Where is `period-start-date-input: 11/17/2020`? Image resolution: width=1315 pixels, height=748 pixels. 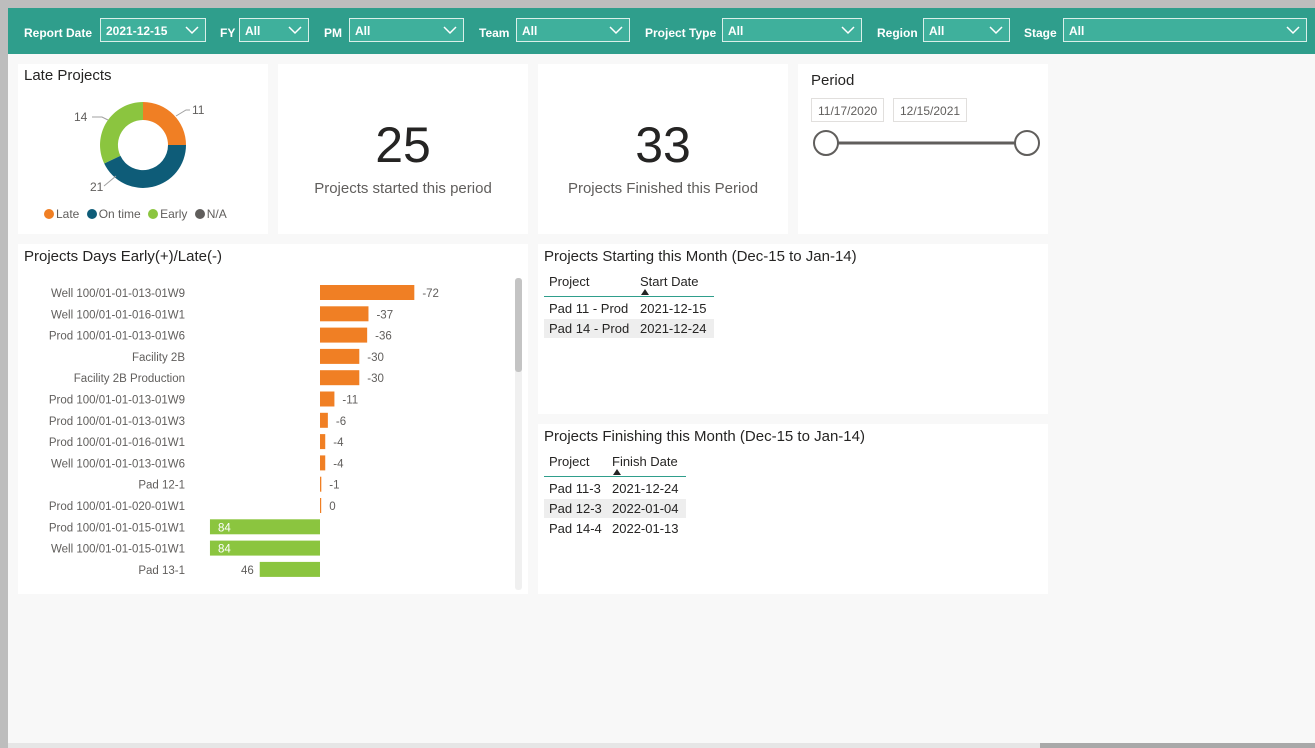 period-start-date-input: 11/17/2020 is located at coordinates (848, 110).